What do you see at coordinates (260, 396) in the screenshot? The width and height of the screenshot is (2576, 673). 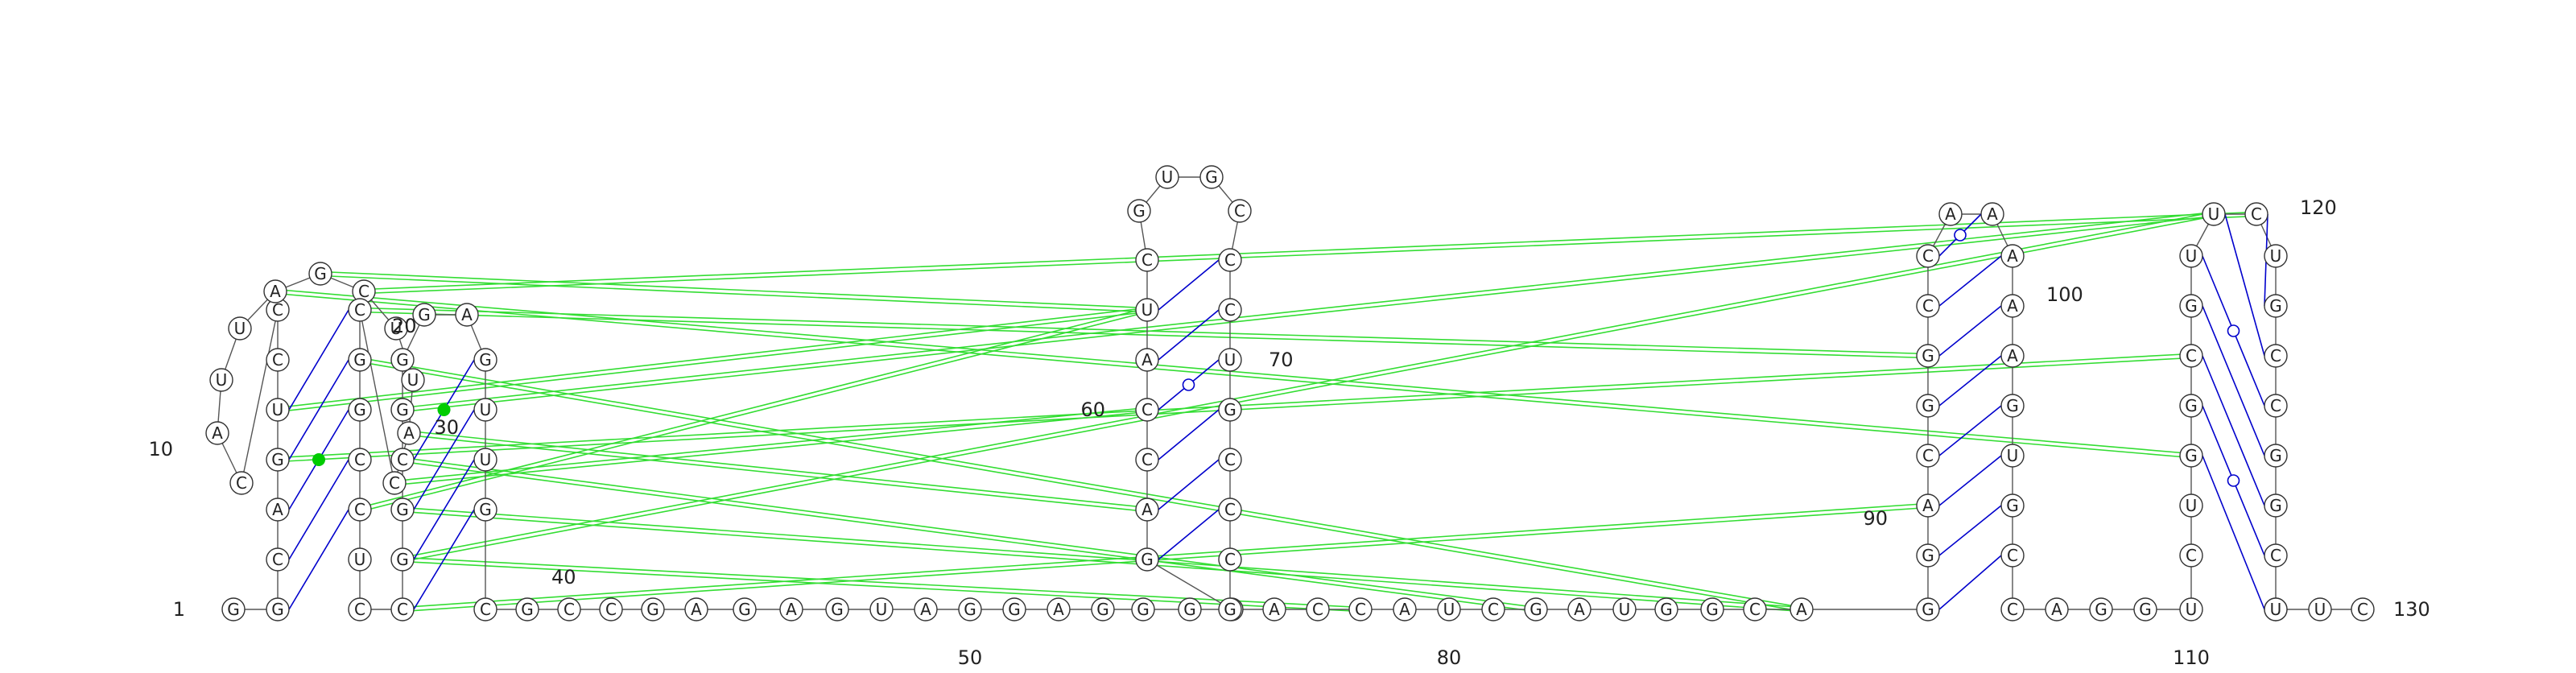 I see `backbone-segment` at bounding box center [260, 396].